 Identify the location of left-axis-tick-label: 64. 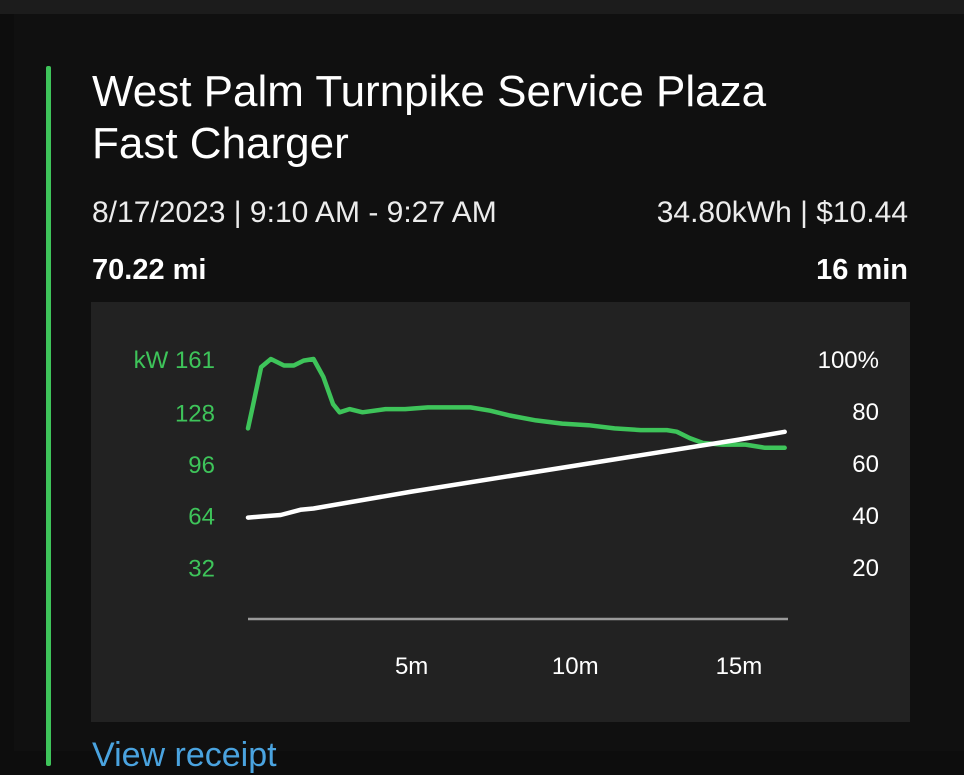
(201, 517).